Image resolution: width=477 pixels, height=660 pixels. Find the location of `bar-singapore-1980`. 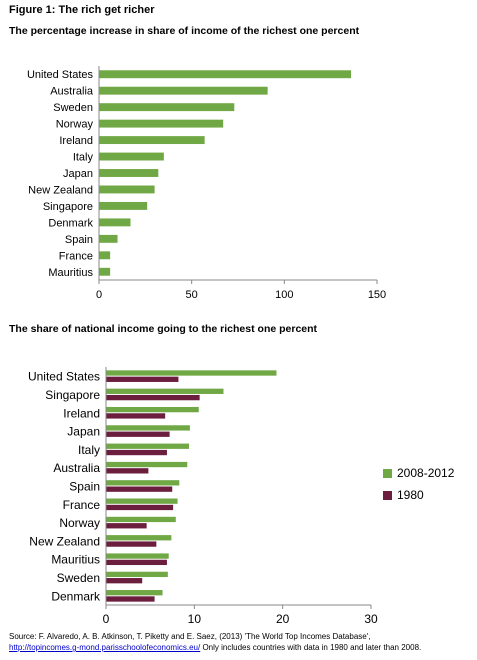

bar-singapore-1980 is located at coordinates (153, 397).